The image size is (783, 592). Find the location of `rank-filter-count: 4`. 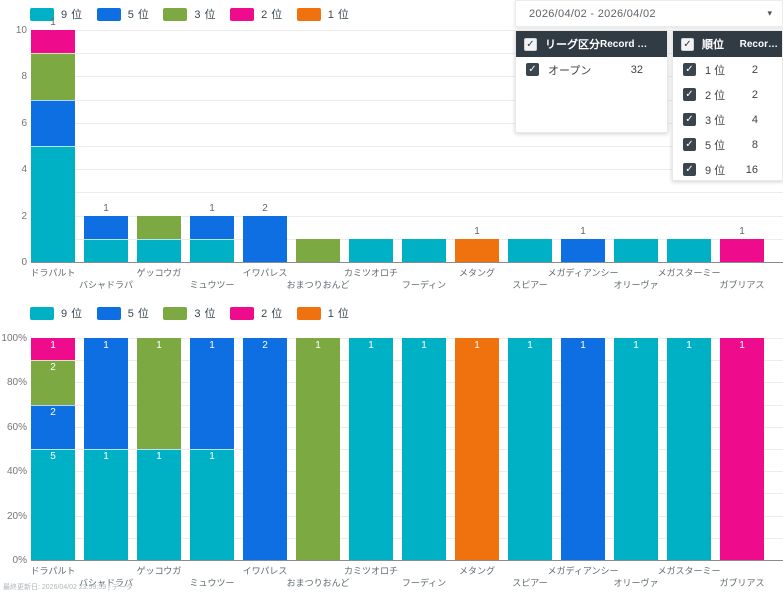

rank-filter-count: 4 is located at coordinates (754, 119).